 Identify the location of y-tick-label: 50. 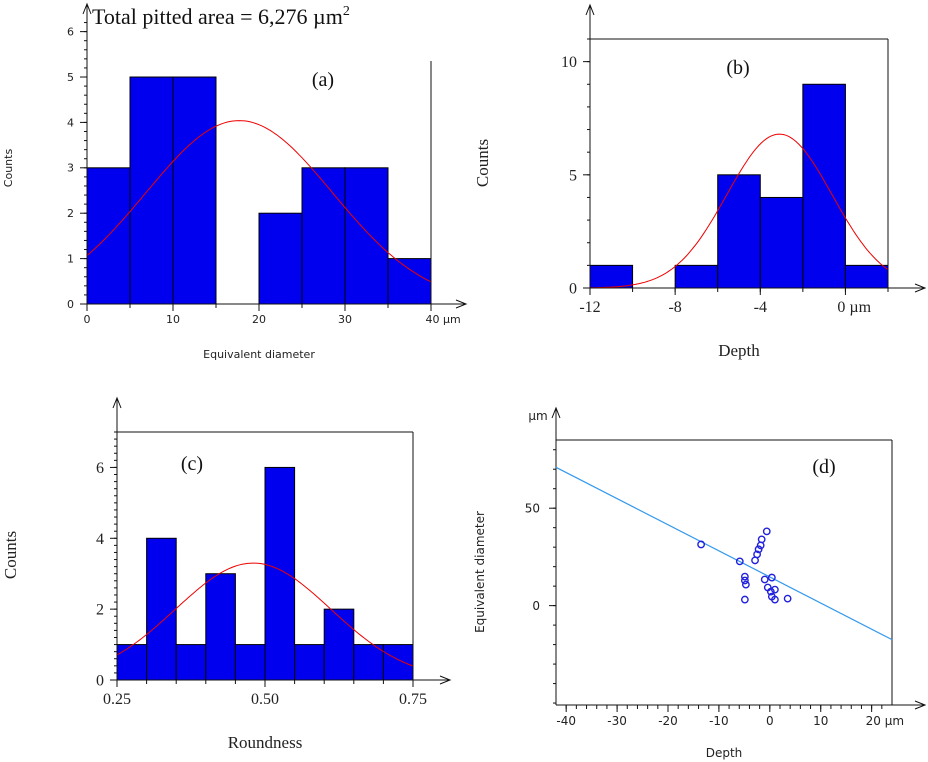
(532, 508).